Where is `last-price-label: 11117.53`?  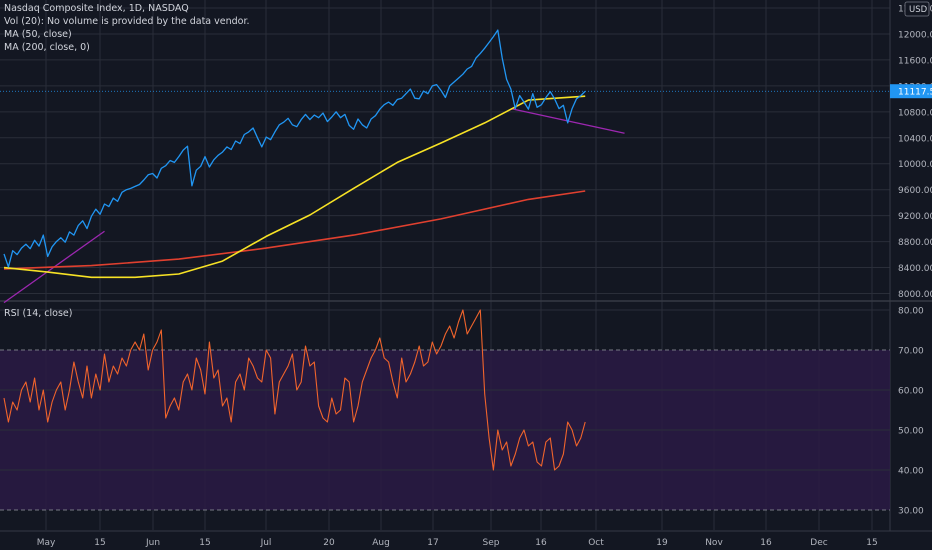 last-price-label: 11117.53 is located at coordinates (915, 93).